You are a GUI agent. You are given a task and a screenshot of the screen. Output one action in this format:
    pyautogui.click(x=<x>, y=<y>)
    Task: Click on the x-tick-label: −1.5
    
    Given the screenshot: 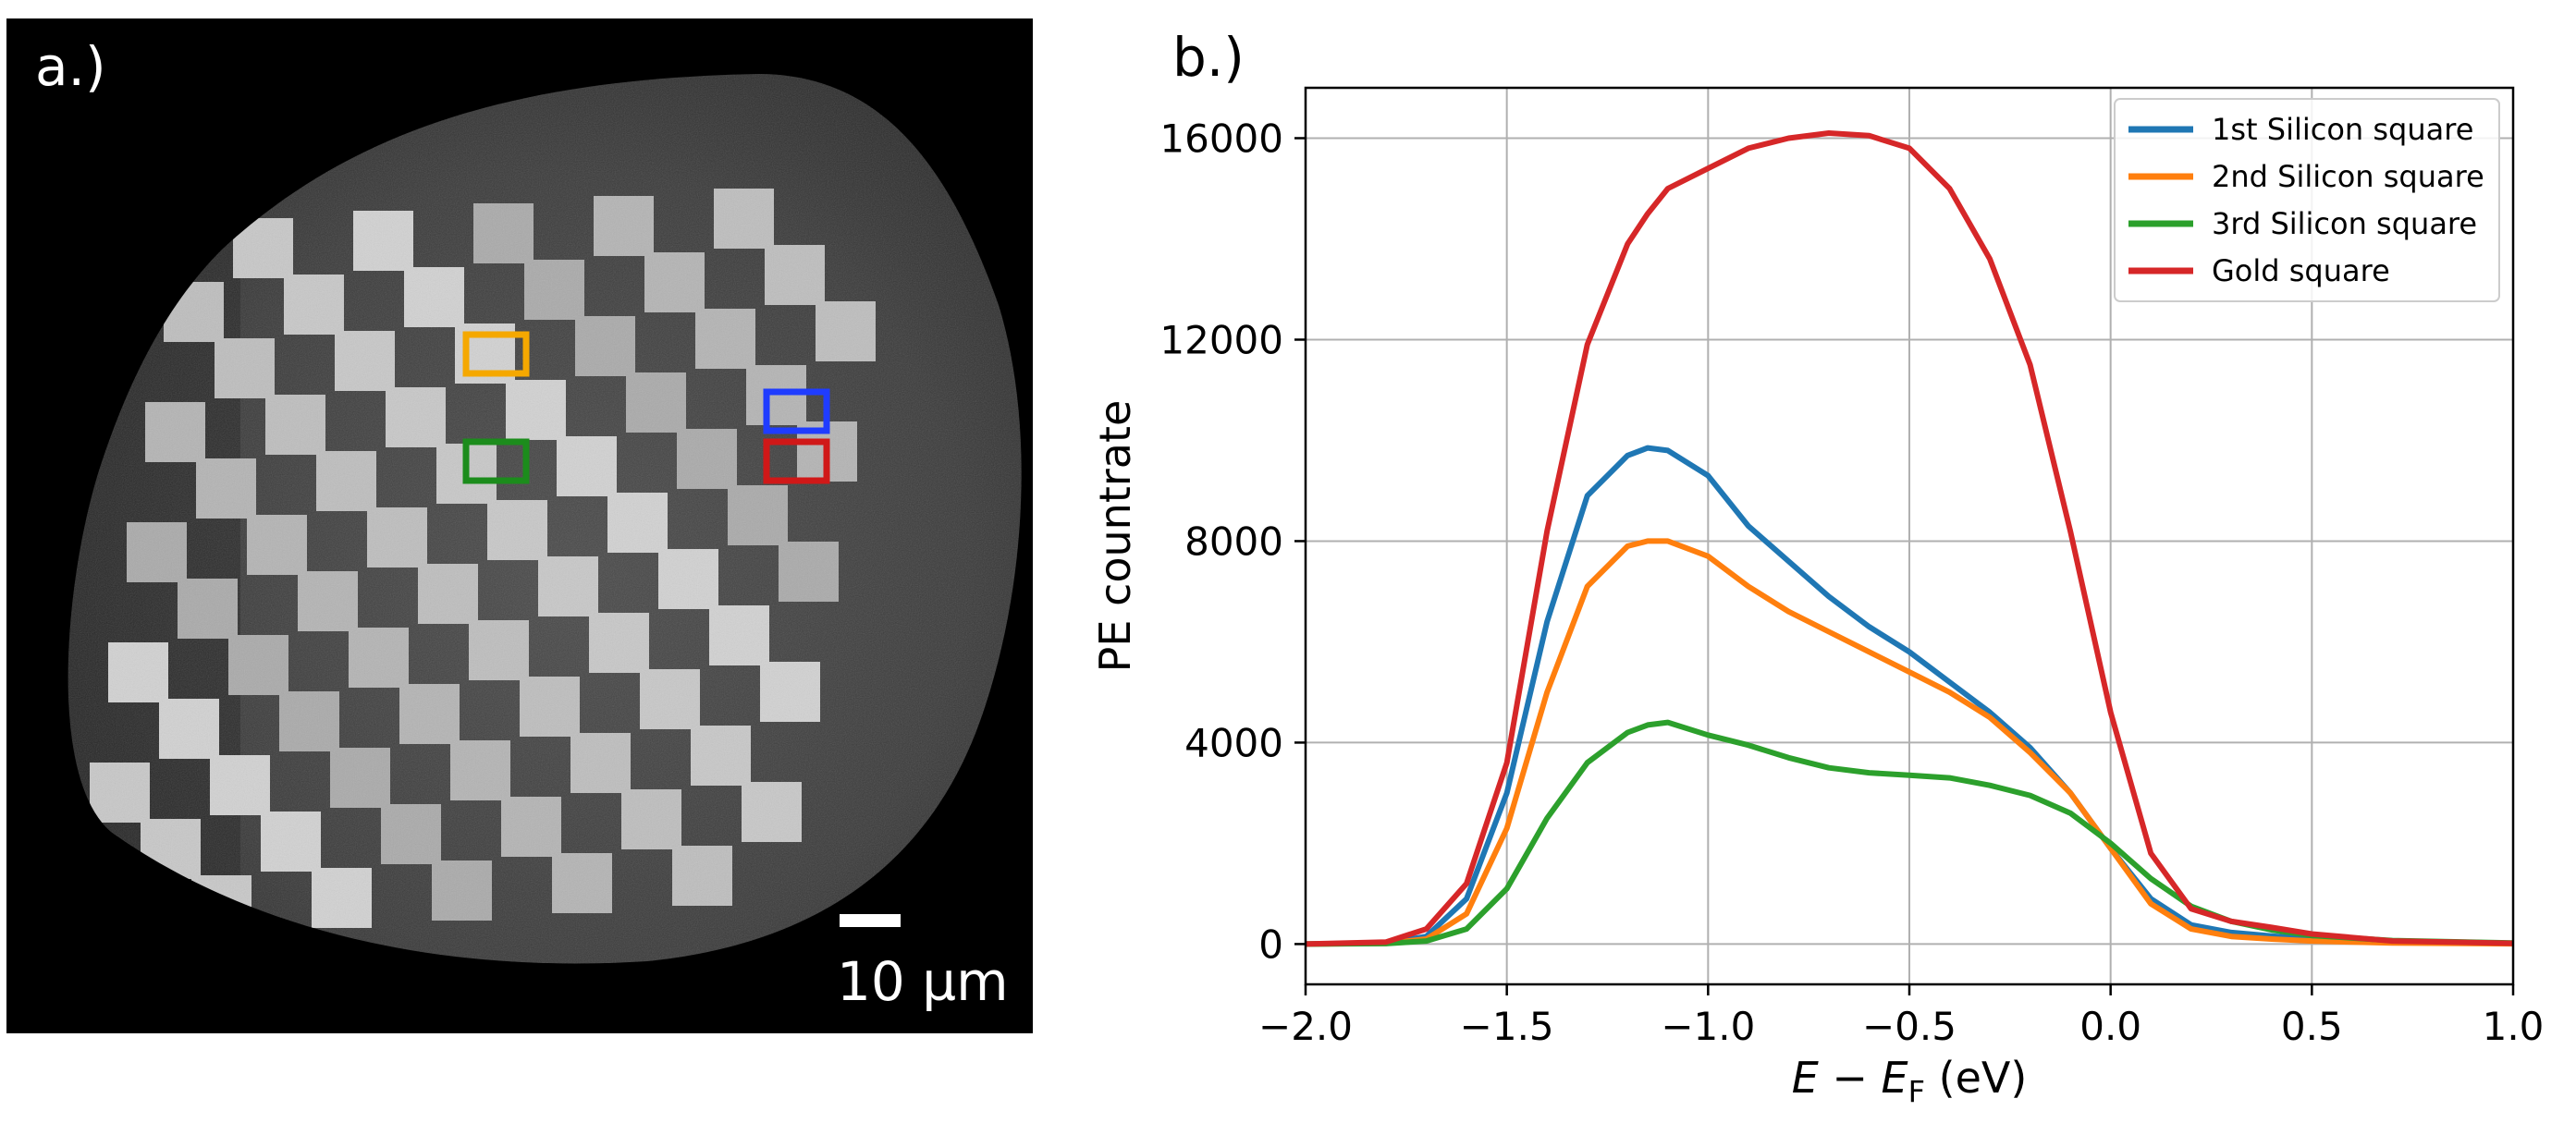 What is the action you would take?
    pyautogui.click(x=1507, y=1026)
    